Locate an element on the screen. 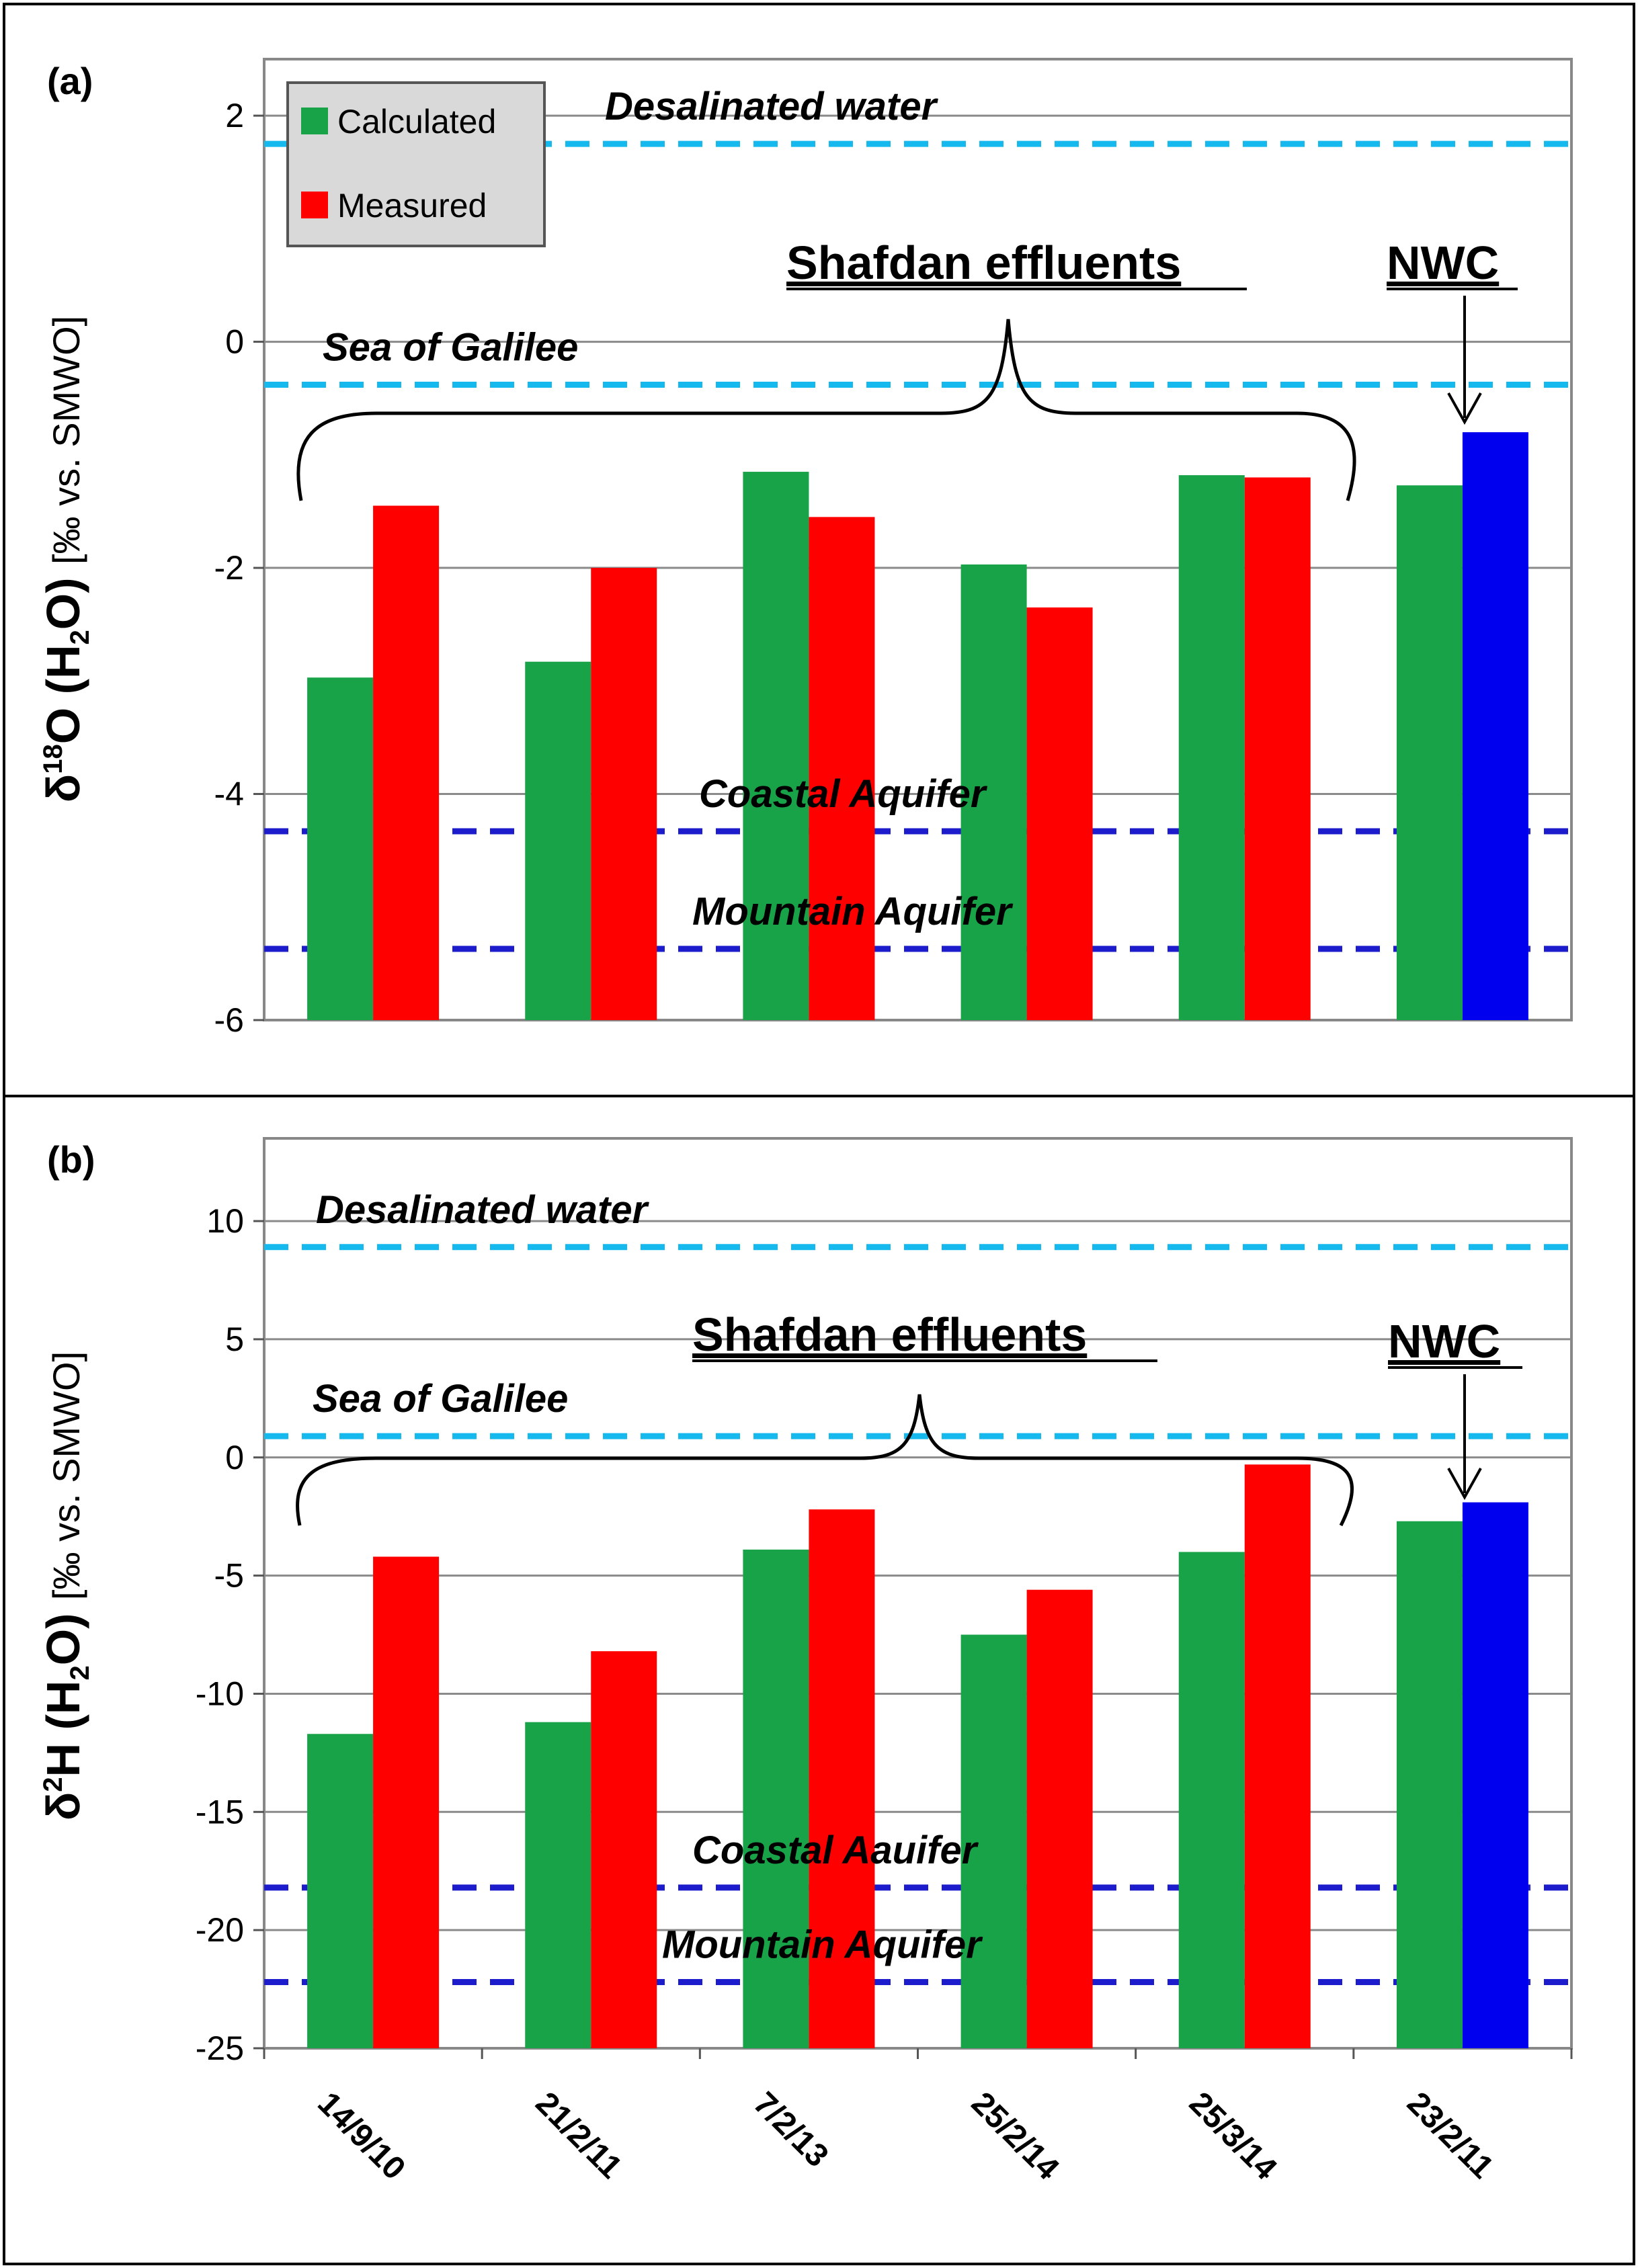  y-axis-label-b-sup: 2 is located at coordinates (53, 1784).